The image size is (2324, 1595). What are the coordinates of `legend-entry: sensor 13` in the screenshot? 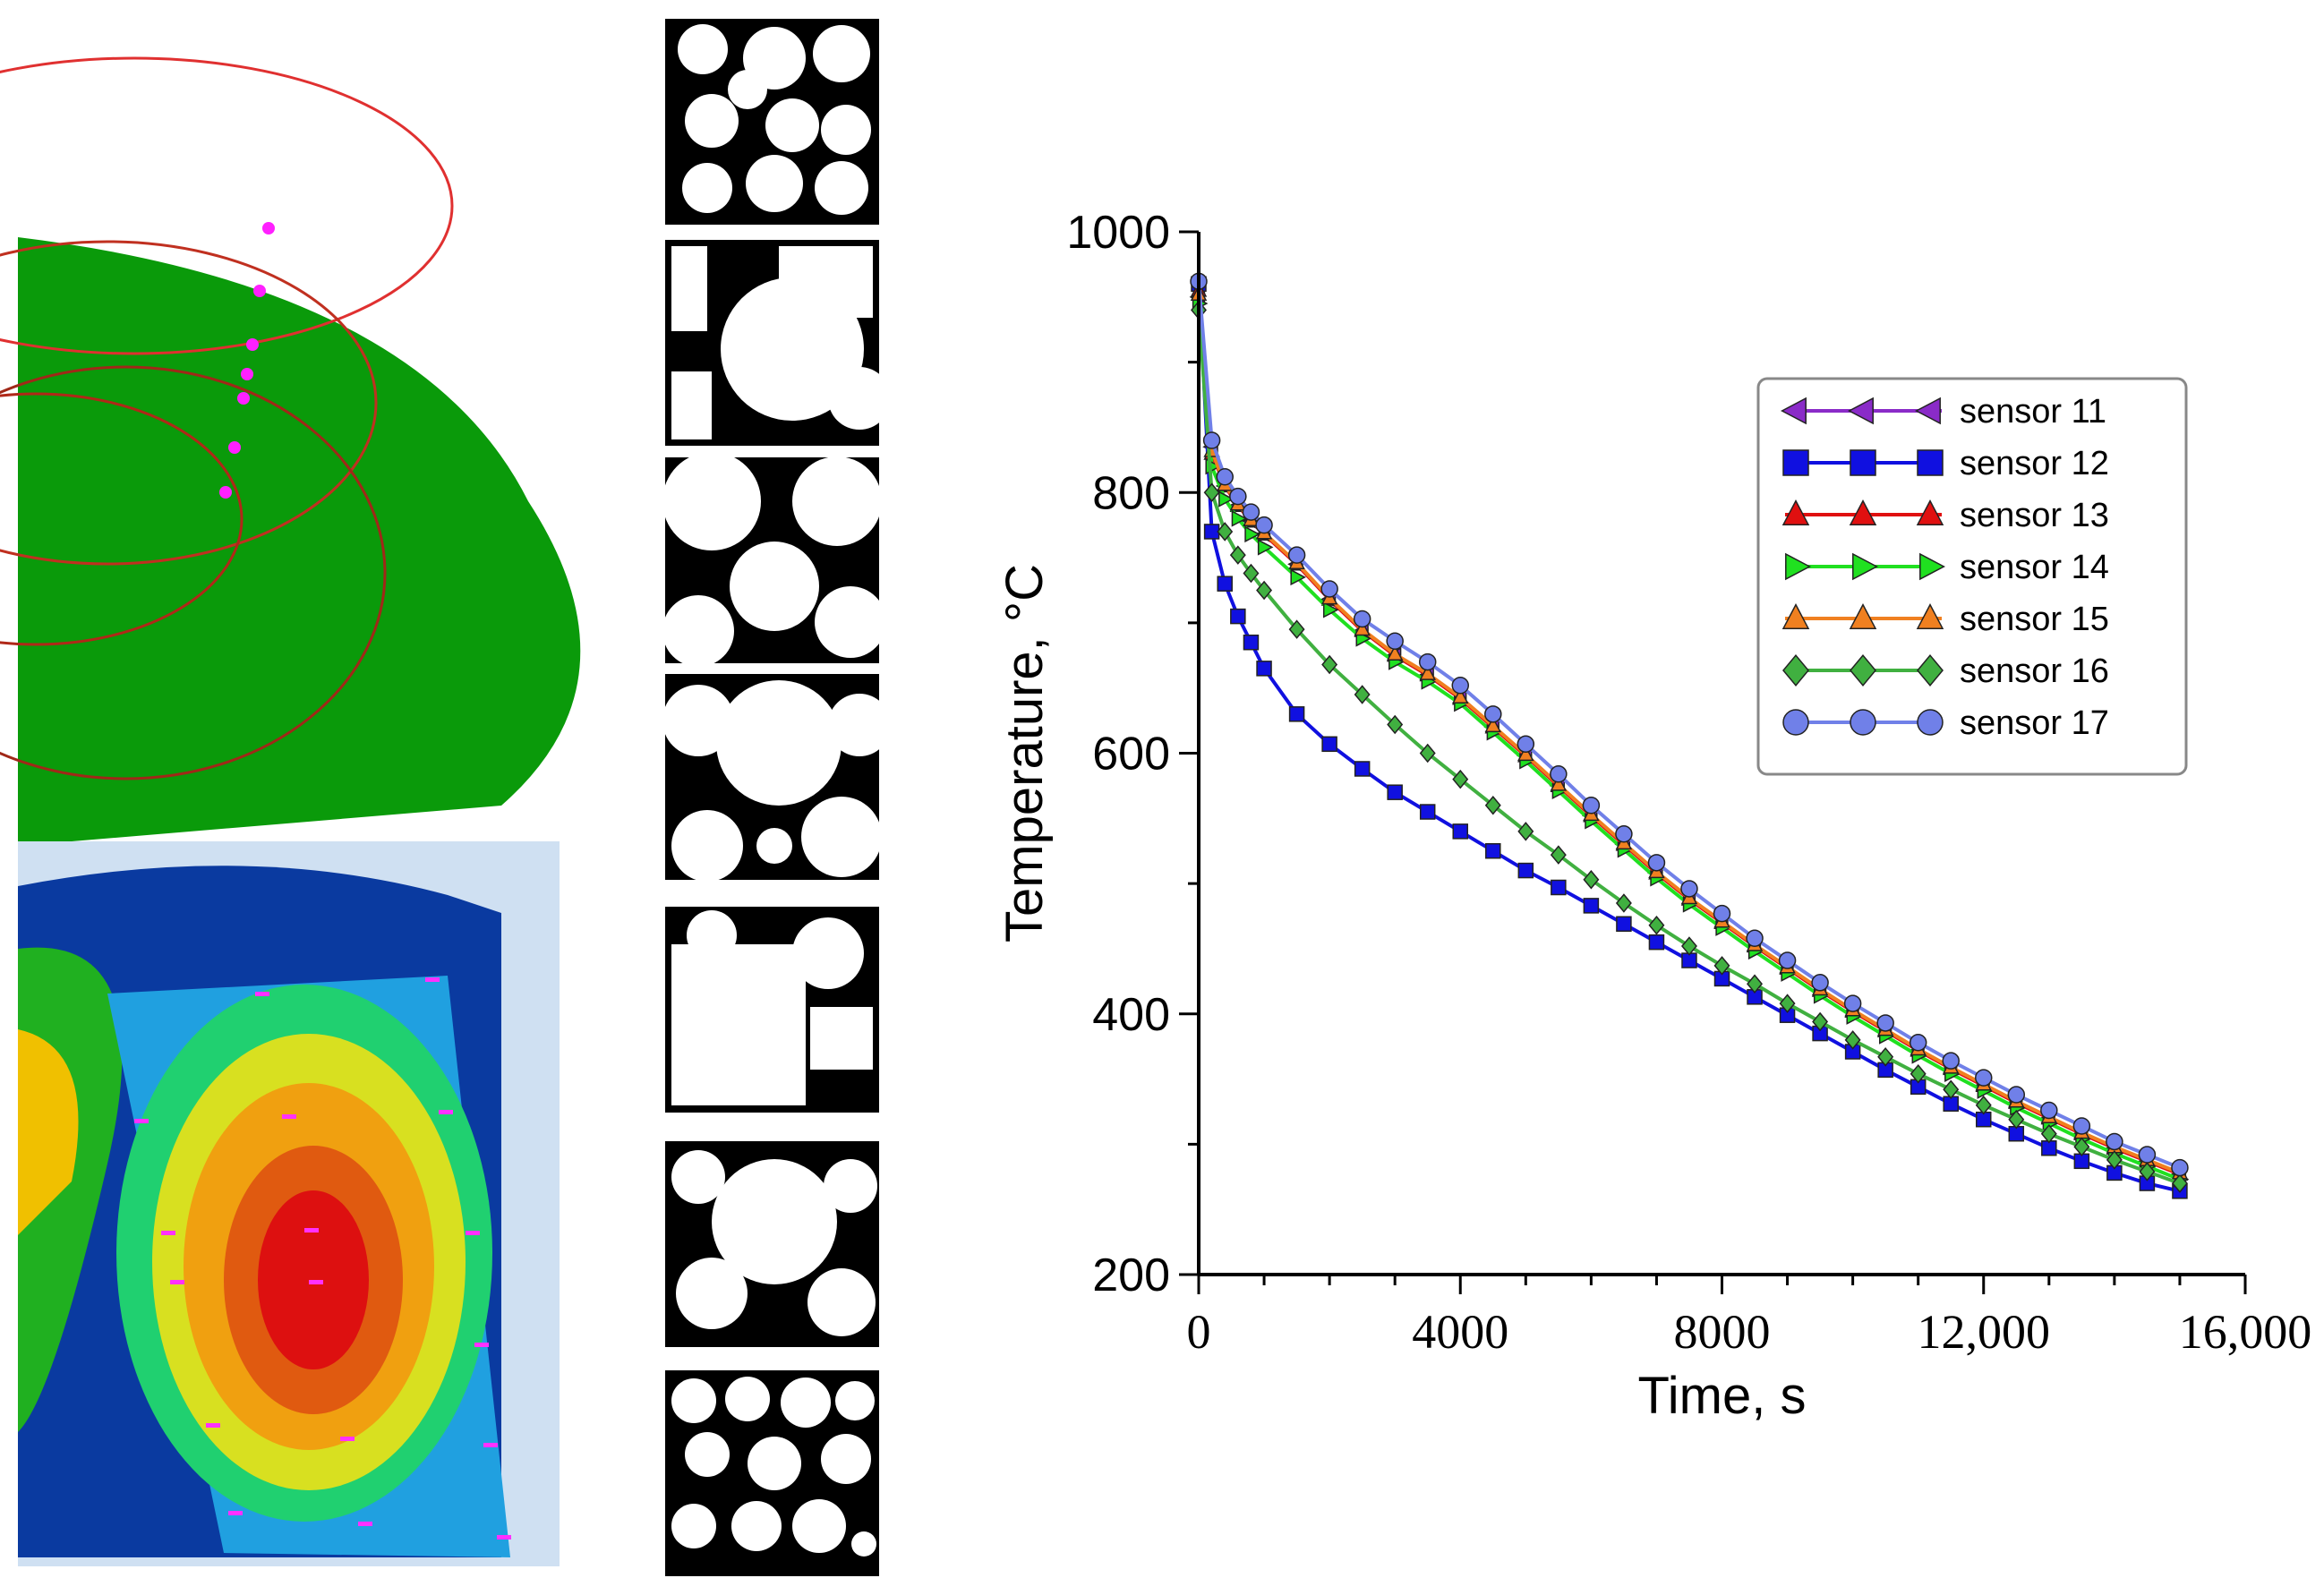 It's located at (1945, 515).